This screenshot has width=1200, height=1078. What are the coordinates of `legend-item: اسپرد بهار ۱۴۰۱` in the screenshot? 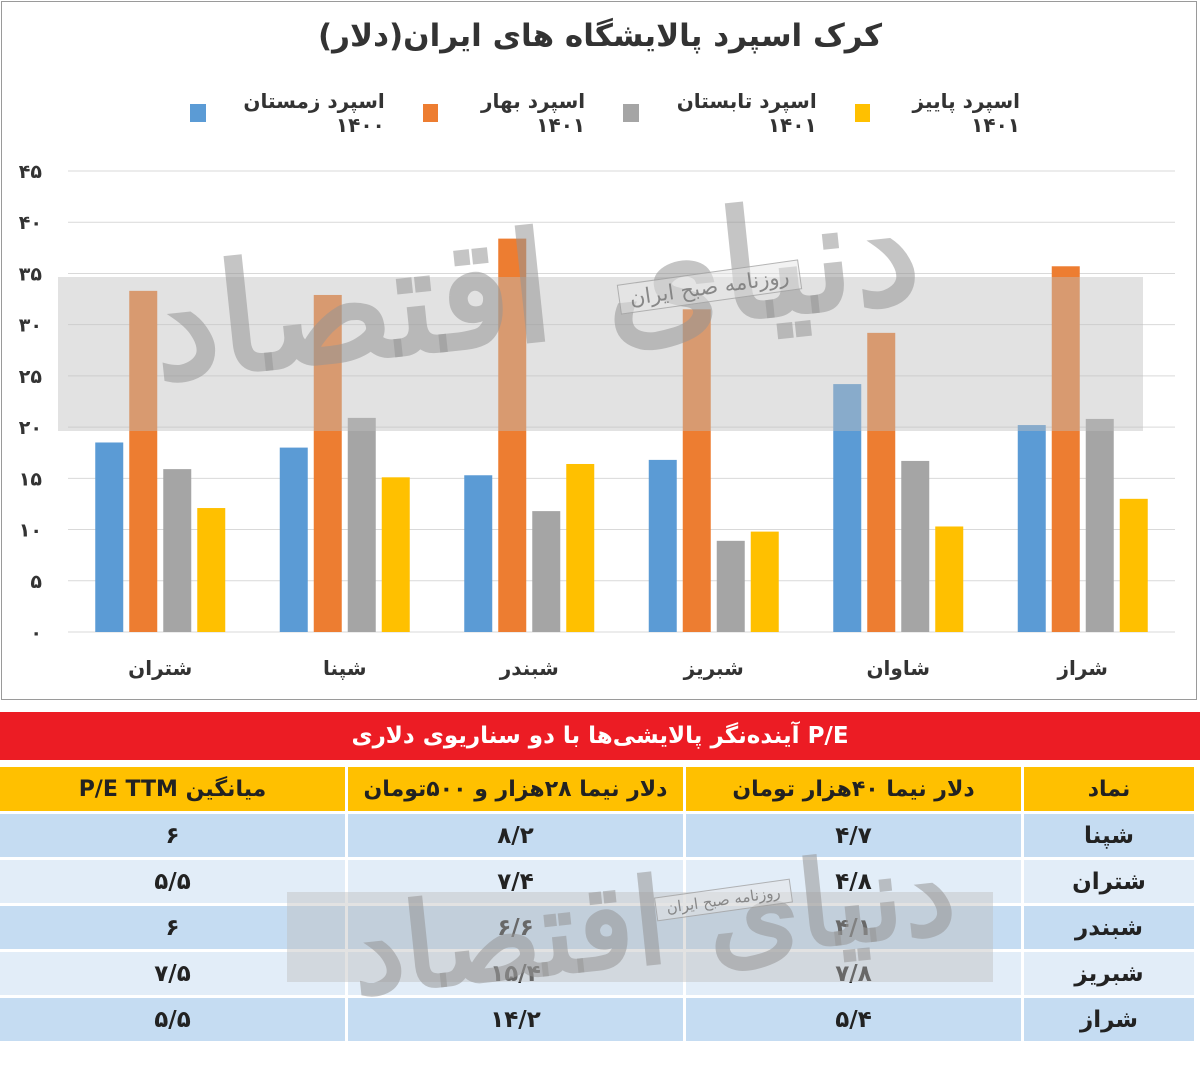 It's located at (503, 113).